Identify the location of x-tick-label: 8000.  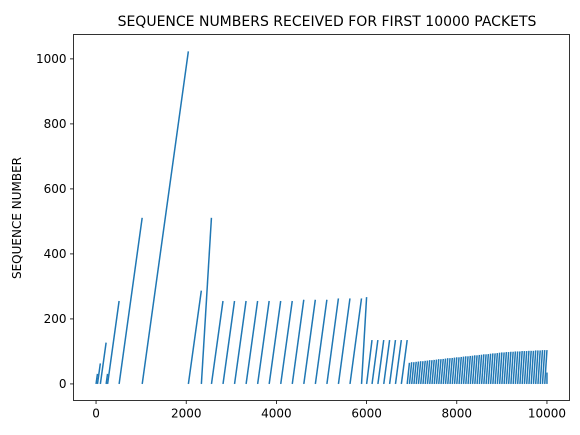
(456, 414).